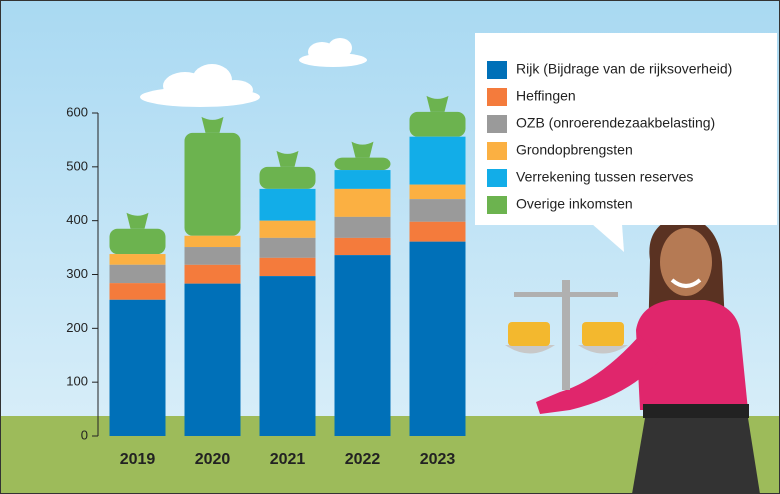 The width and height of the screenshot is (780, 494). Describe the element at coordinates (288, 459) in the screenshot. I see `x-tick-label: 2021` at that location.